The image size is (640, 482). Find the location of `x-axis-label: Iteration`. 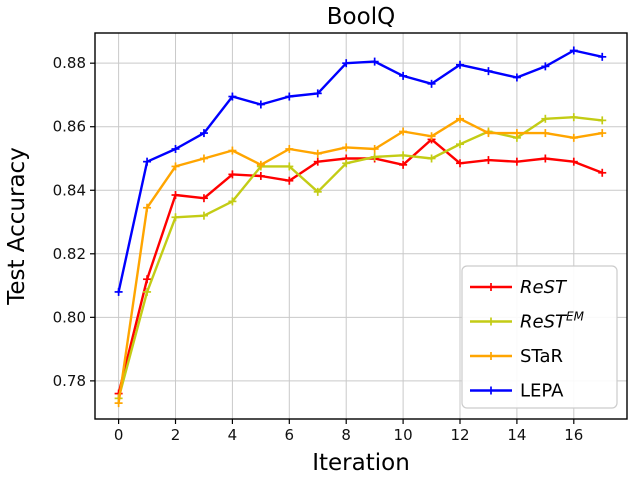

x-axis-label: Iteration is located at coordinates (361, 463).